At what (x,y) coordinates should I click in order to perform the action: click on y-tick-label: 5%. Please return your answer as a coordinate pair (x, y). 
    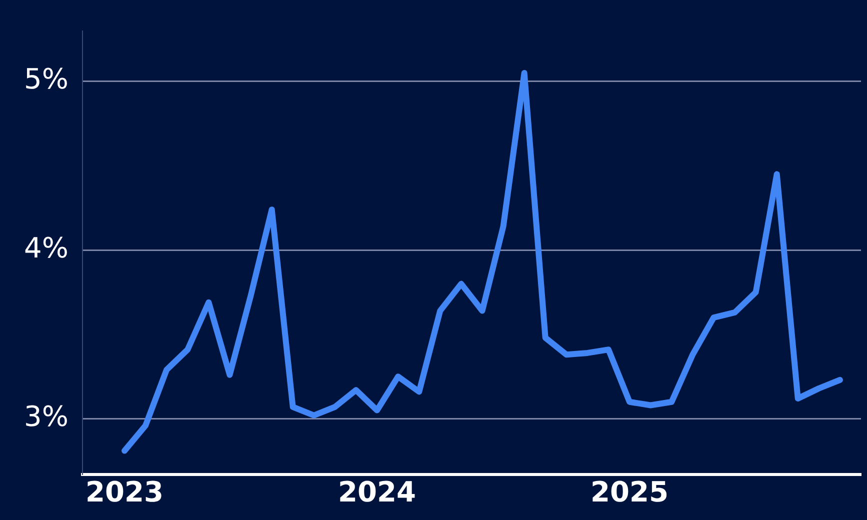
    Looking at the image, I should click on (46, 79).